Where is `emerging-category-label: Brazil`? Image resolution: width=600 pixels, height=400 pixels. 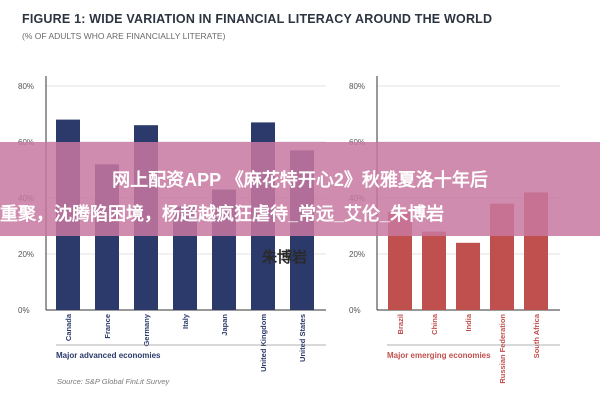 emerging-category-label: Brazil is located at coordinates (400, 324).